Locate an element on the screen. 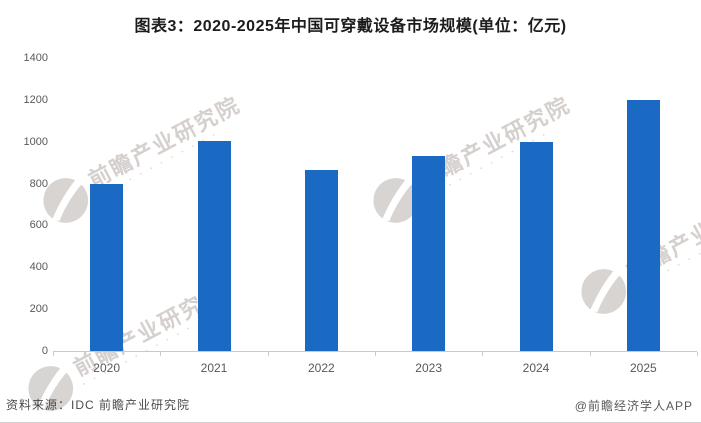 This screenshot has height=423, width=701. source-label: 资料来源：IDC 前瞻产业研究院 is located at coordinates (98, 405).